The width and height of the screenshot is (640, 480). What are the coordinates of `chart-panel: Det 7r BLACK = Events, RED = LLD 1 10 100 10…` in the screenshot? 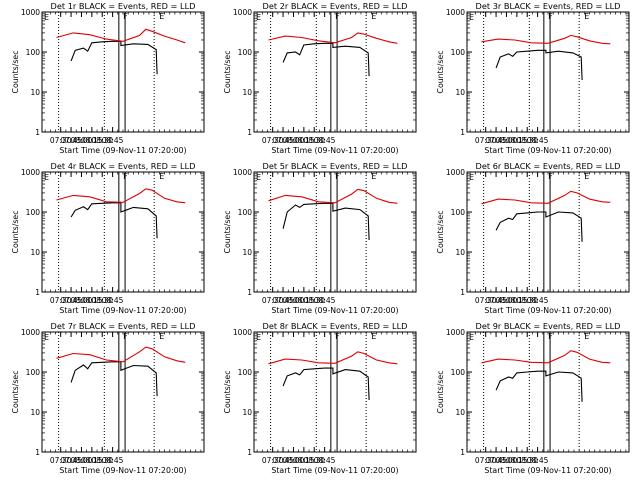 It's located at (108, 398).